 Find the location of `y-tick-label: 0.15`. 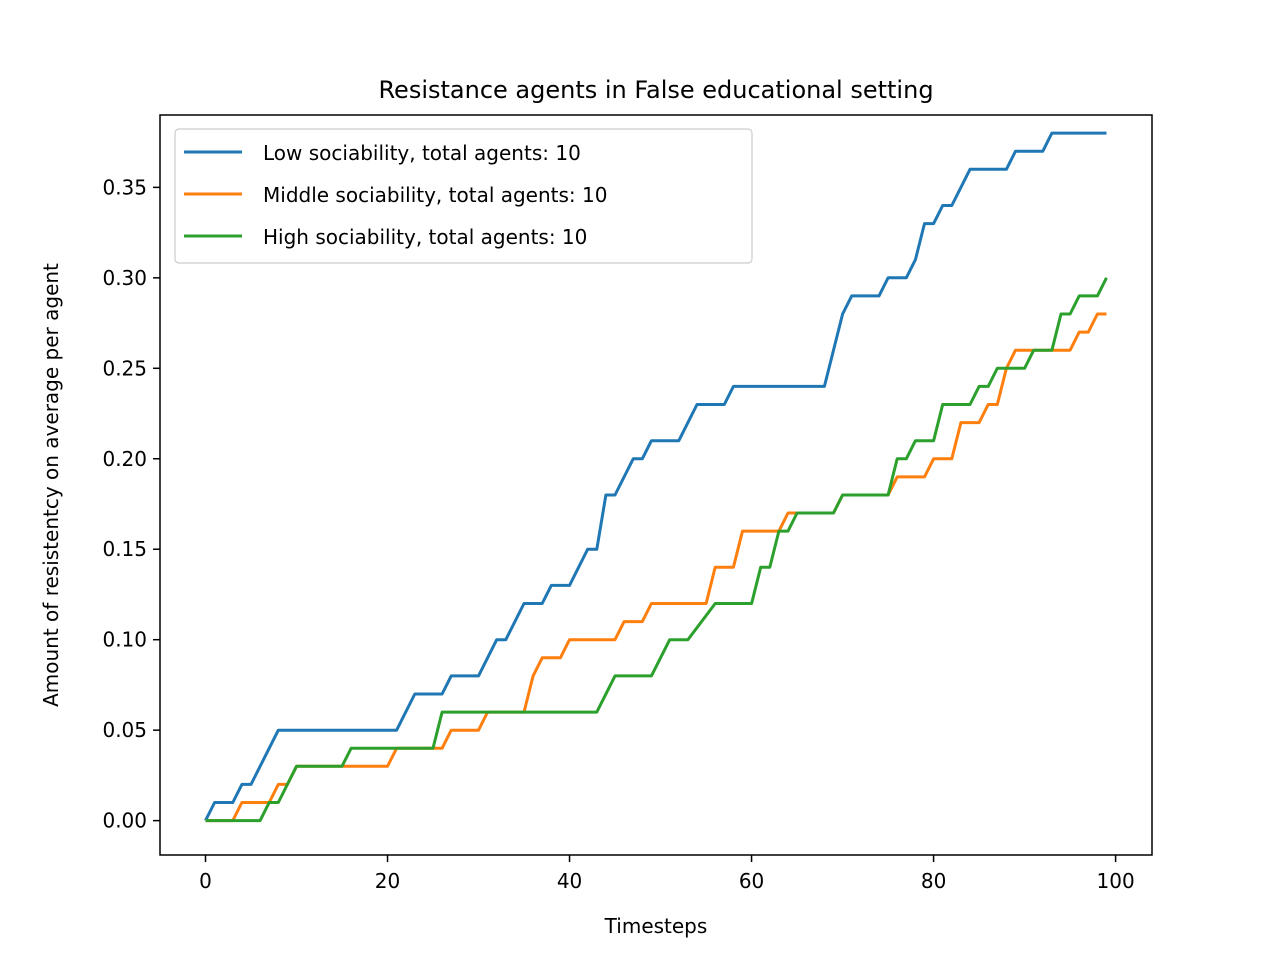

y-tick-label: 0.15 is located at coordinates (124, 549).